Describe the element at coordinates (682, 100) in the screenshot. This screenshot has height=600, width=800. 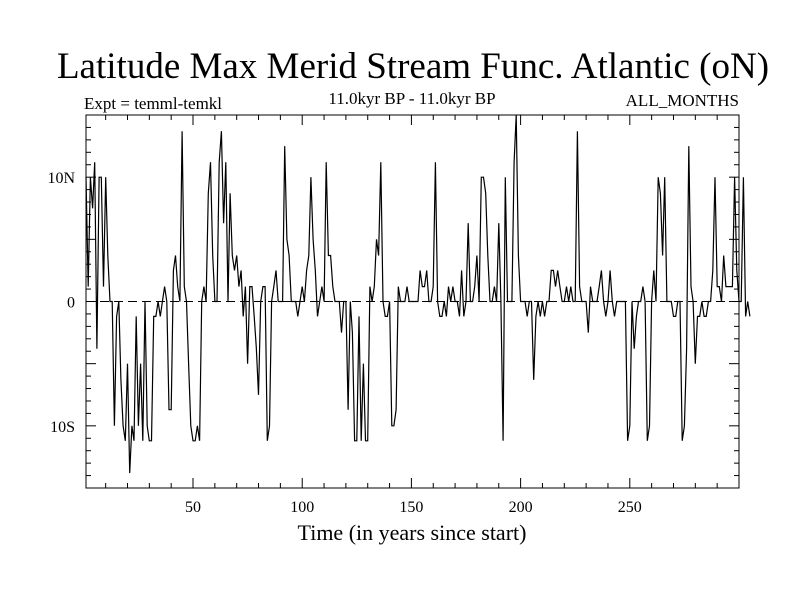
I see `chart-subtitle-months: ALL_MONTHS` at that location.